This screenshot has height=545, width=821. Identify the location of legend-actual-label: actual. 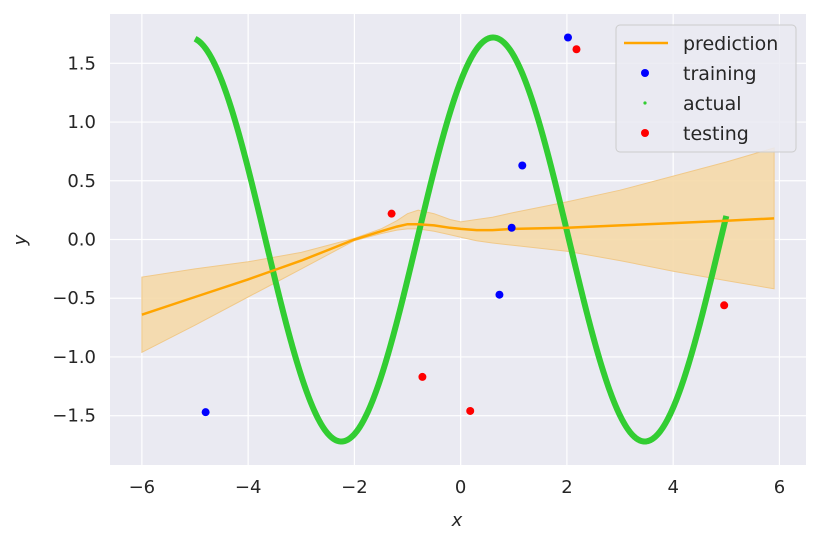
(712, 104).